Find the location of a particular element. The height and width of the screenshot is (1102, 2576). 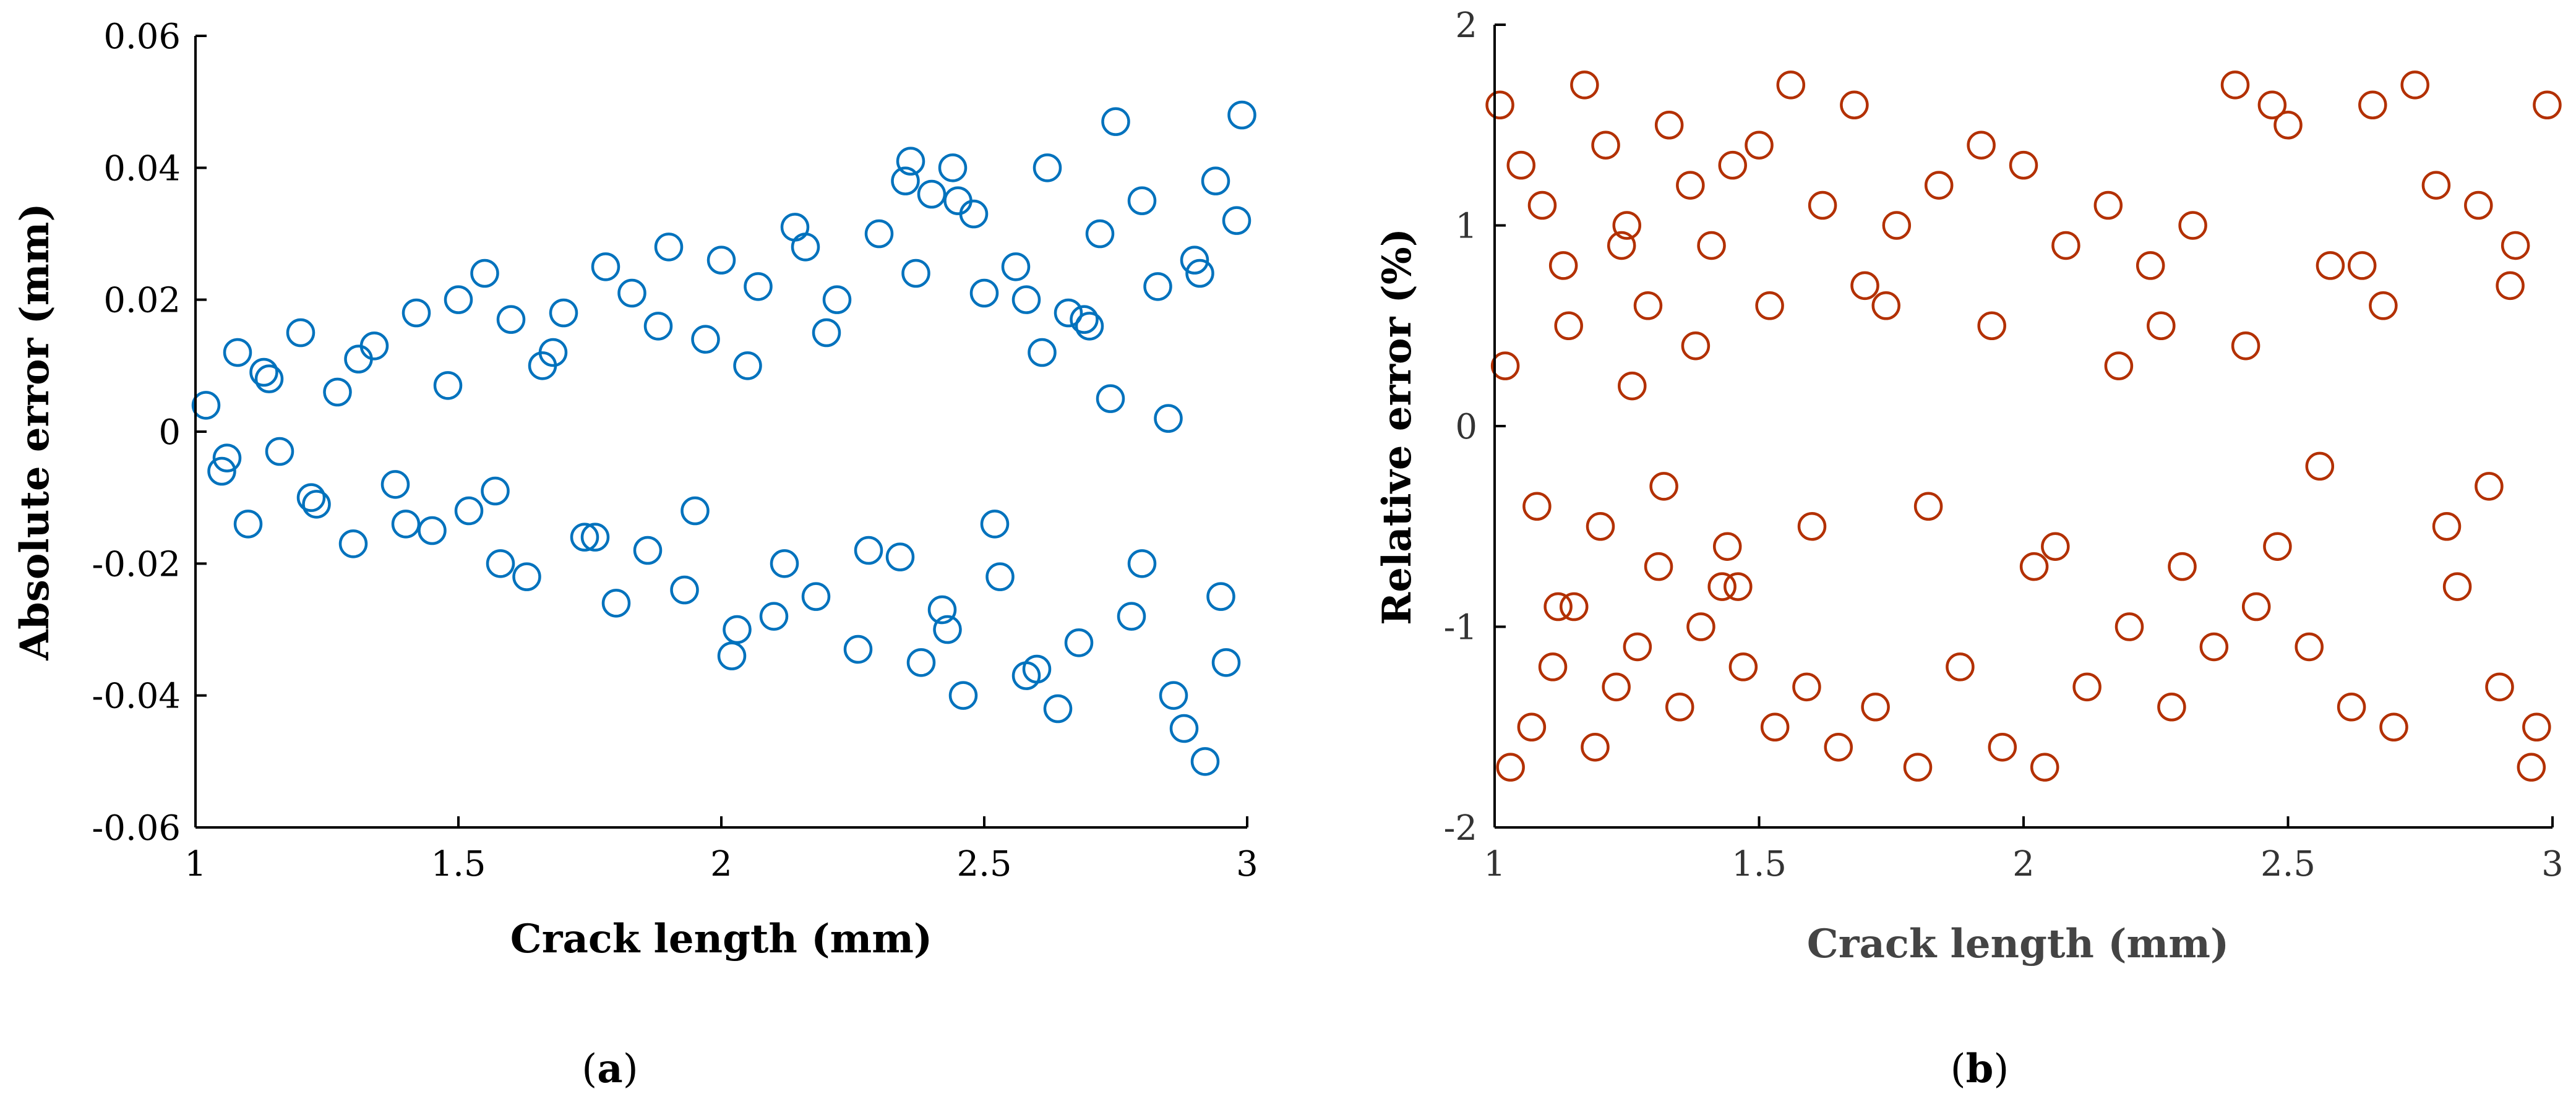

y-tick-label: 1 is located at coordinates (1466, 227).